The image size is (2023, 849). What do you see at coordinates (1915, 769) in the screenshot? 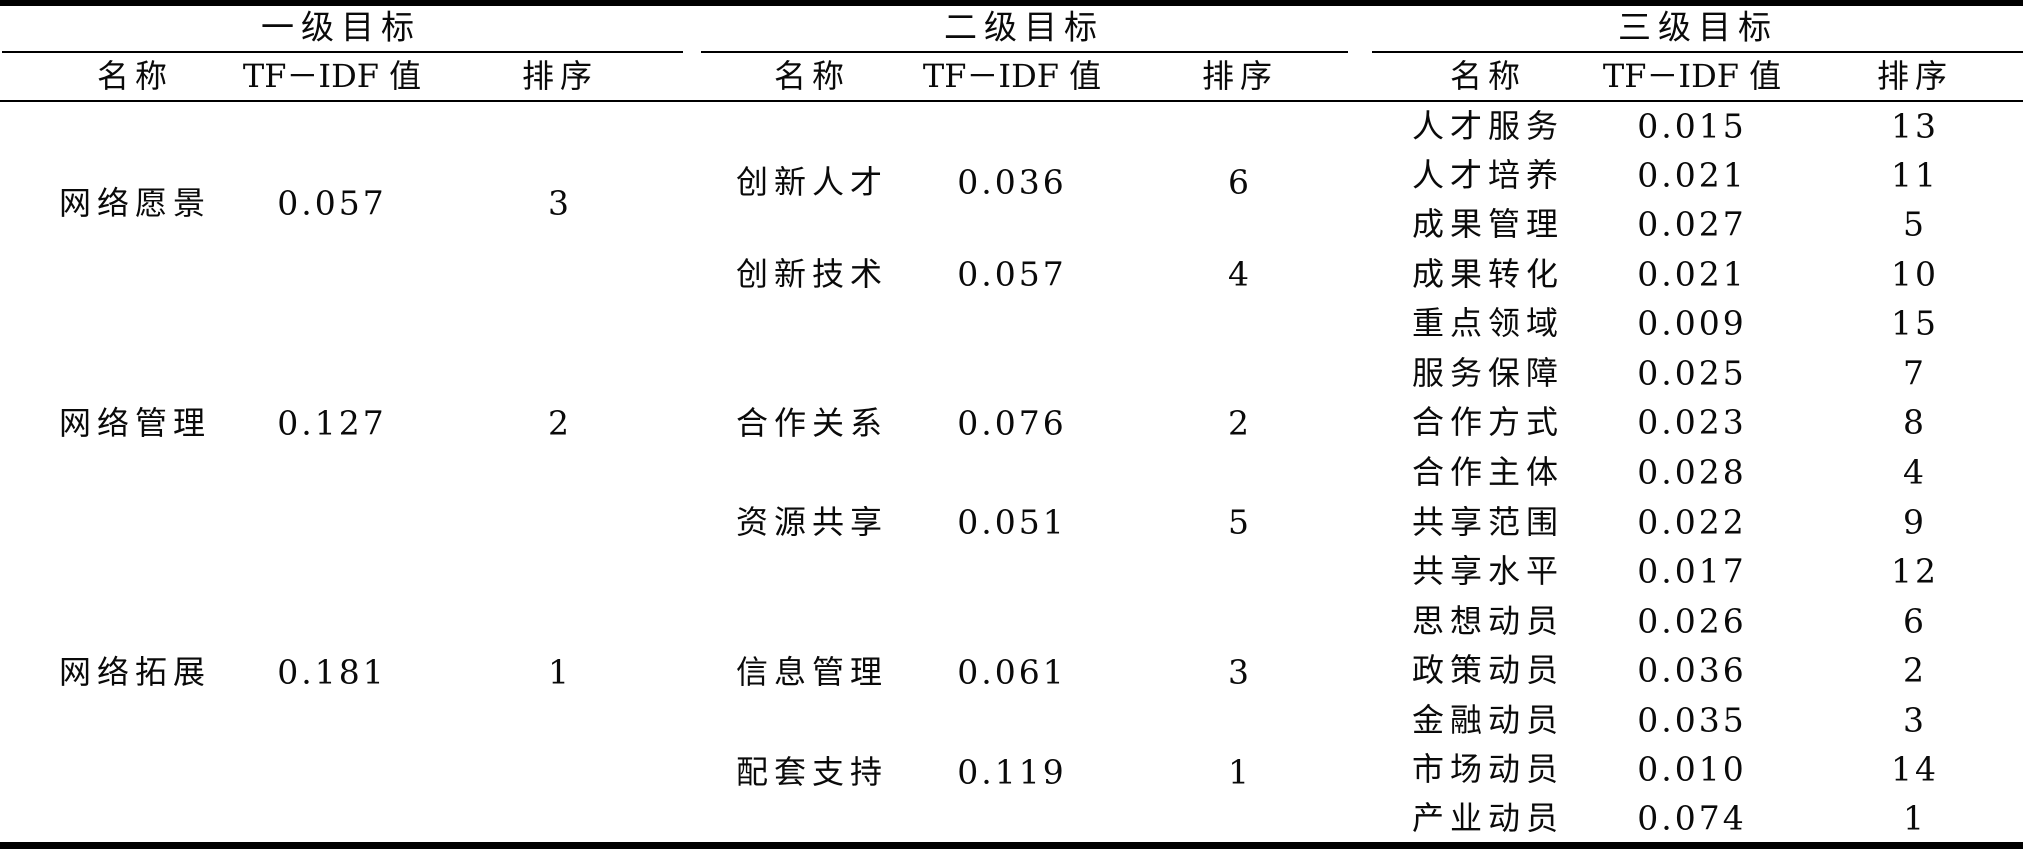
I see `table-cell-rank: 14` at bounding box center [1915, 769].